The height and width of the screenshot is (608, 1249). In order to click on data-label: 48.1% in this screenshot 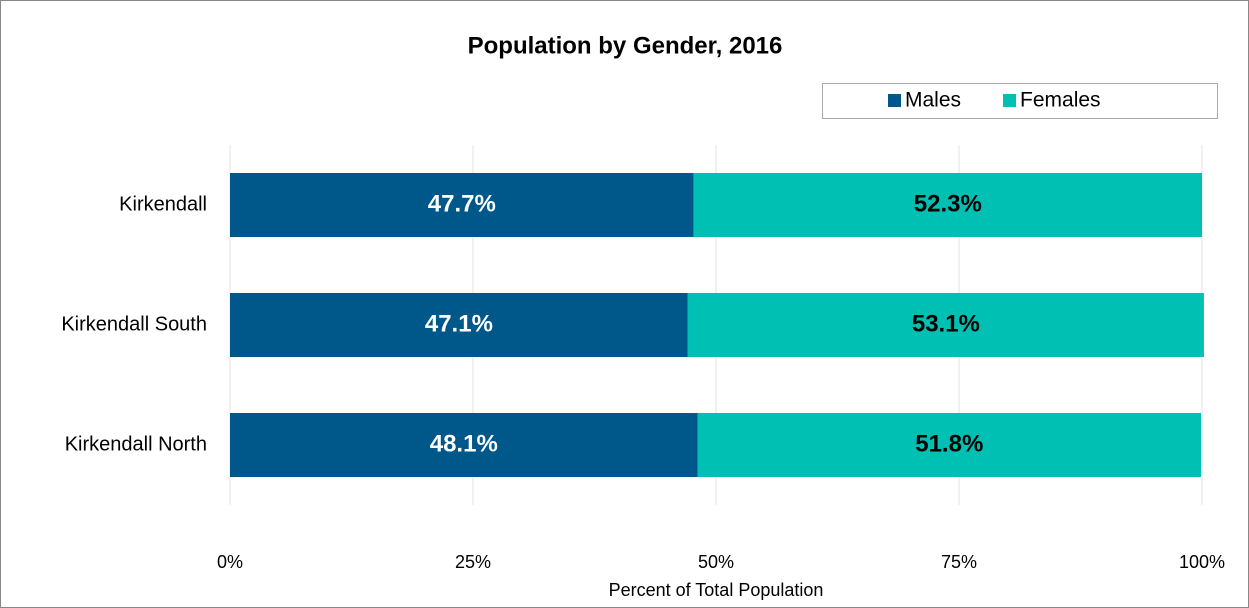, I will do `click(464, 443)`.